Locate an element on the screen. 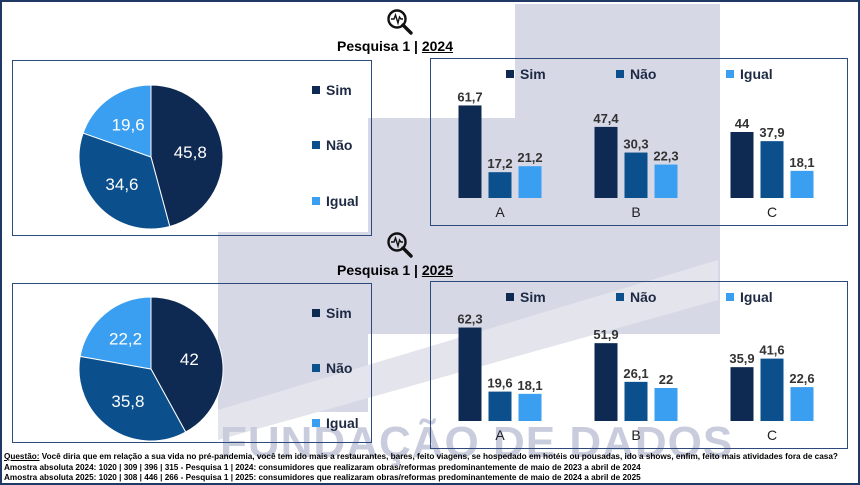 Image resolution: width=860 pixels, height=485 pixels. pie-panel-2025 is located at coordinates (192, 363).